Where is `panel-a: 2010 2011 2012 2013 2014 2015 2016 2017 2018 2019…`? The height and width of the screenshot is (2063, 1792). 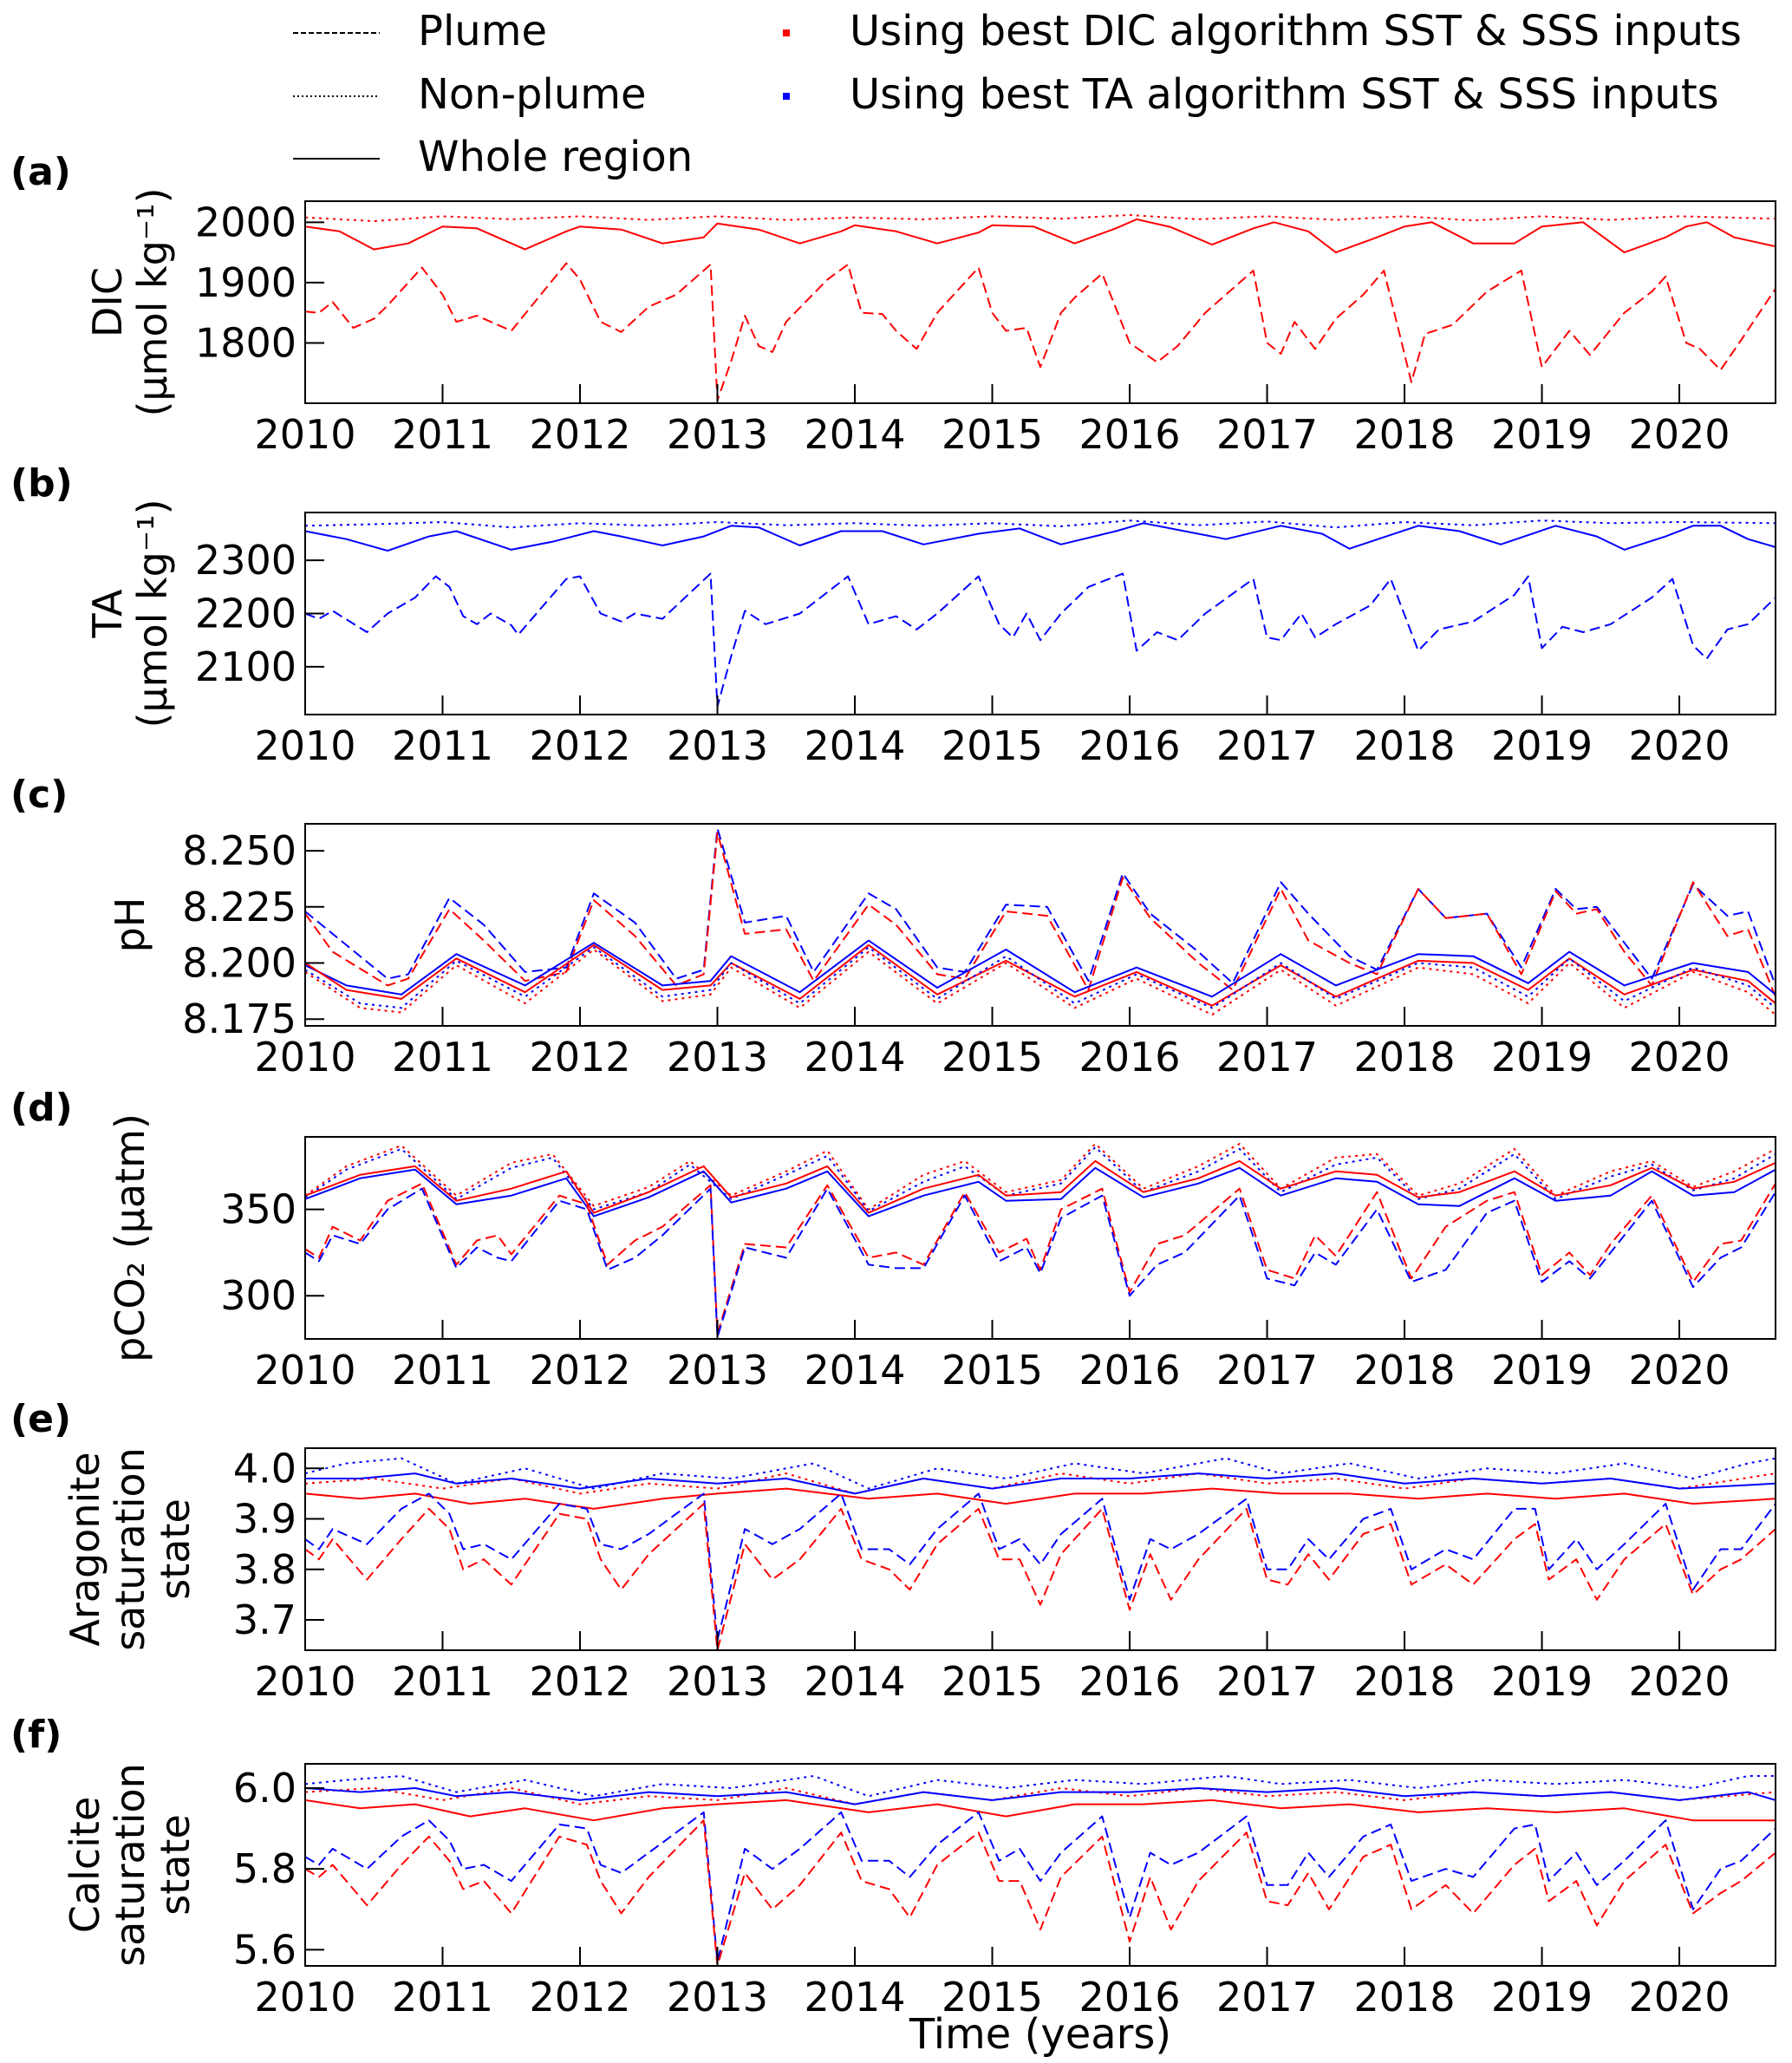 panel-a: 2010 2011 2012 2013 2014 2015 2016 2017 2018 2019… is located at coordinates (893, 304).